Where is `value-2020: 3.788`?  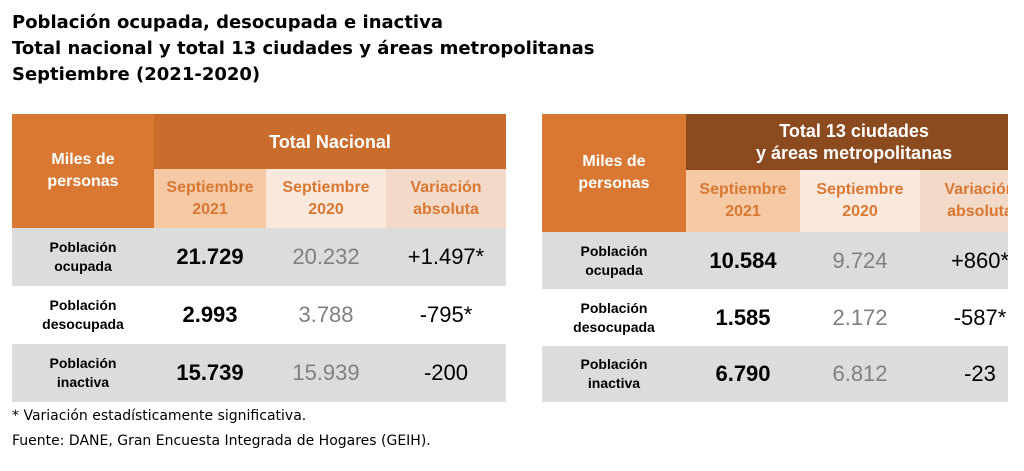 value-2020: 3.788 is located at coordinates (326, 314).